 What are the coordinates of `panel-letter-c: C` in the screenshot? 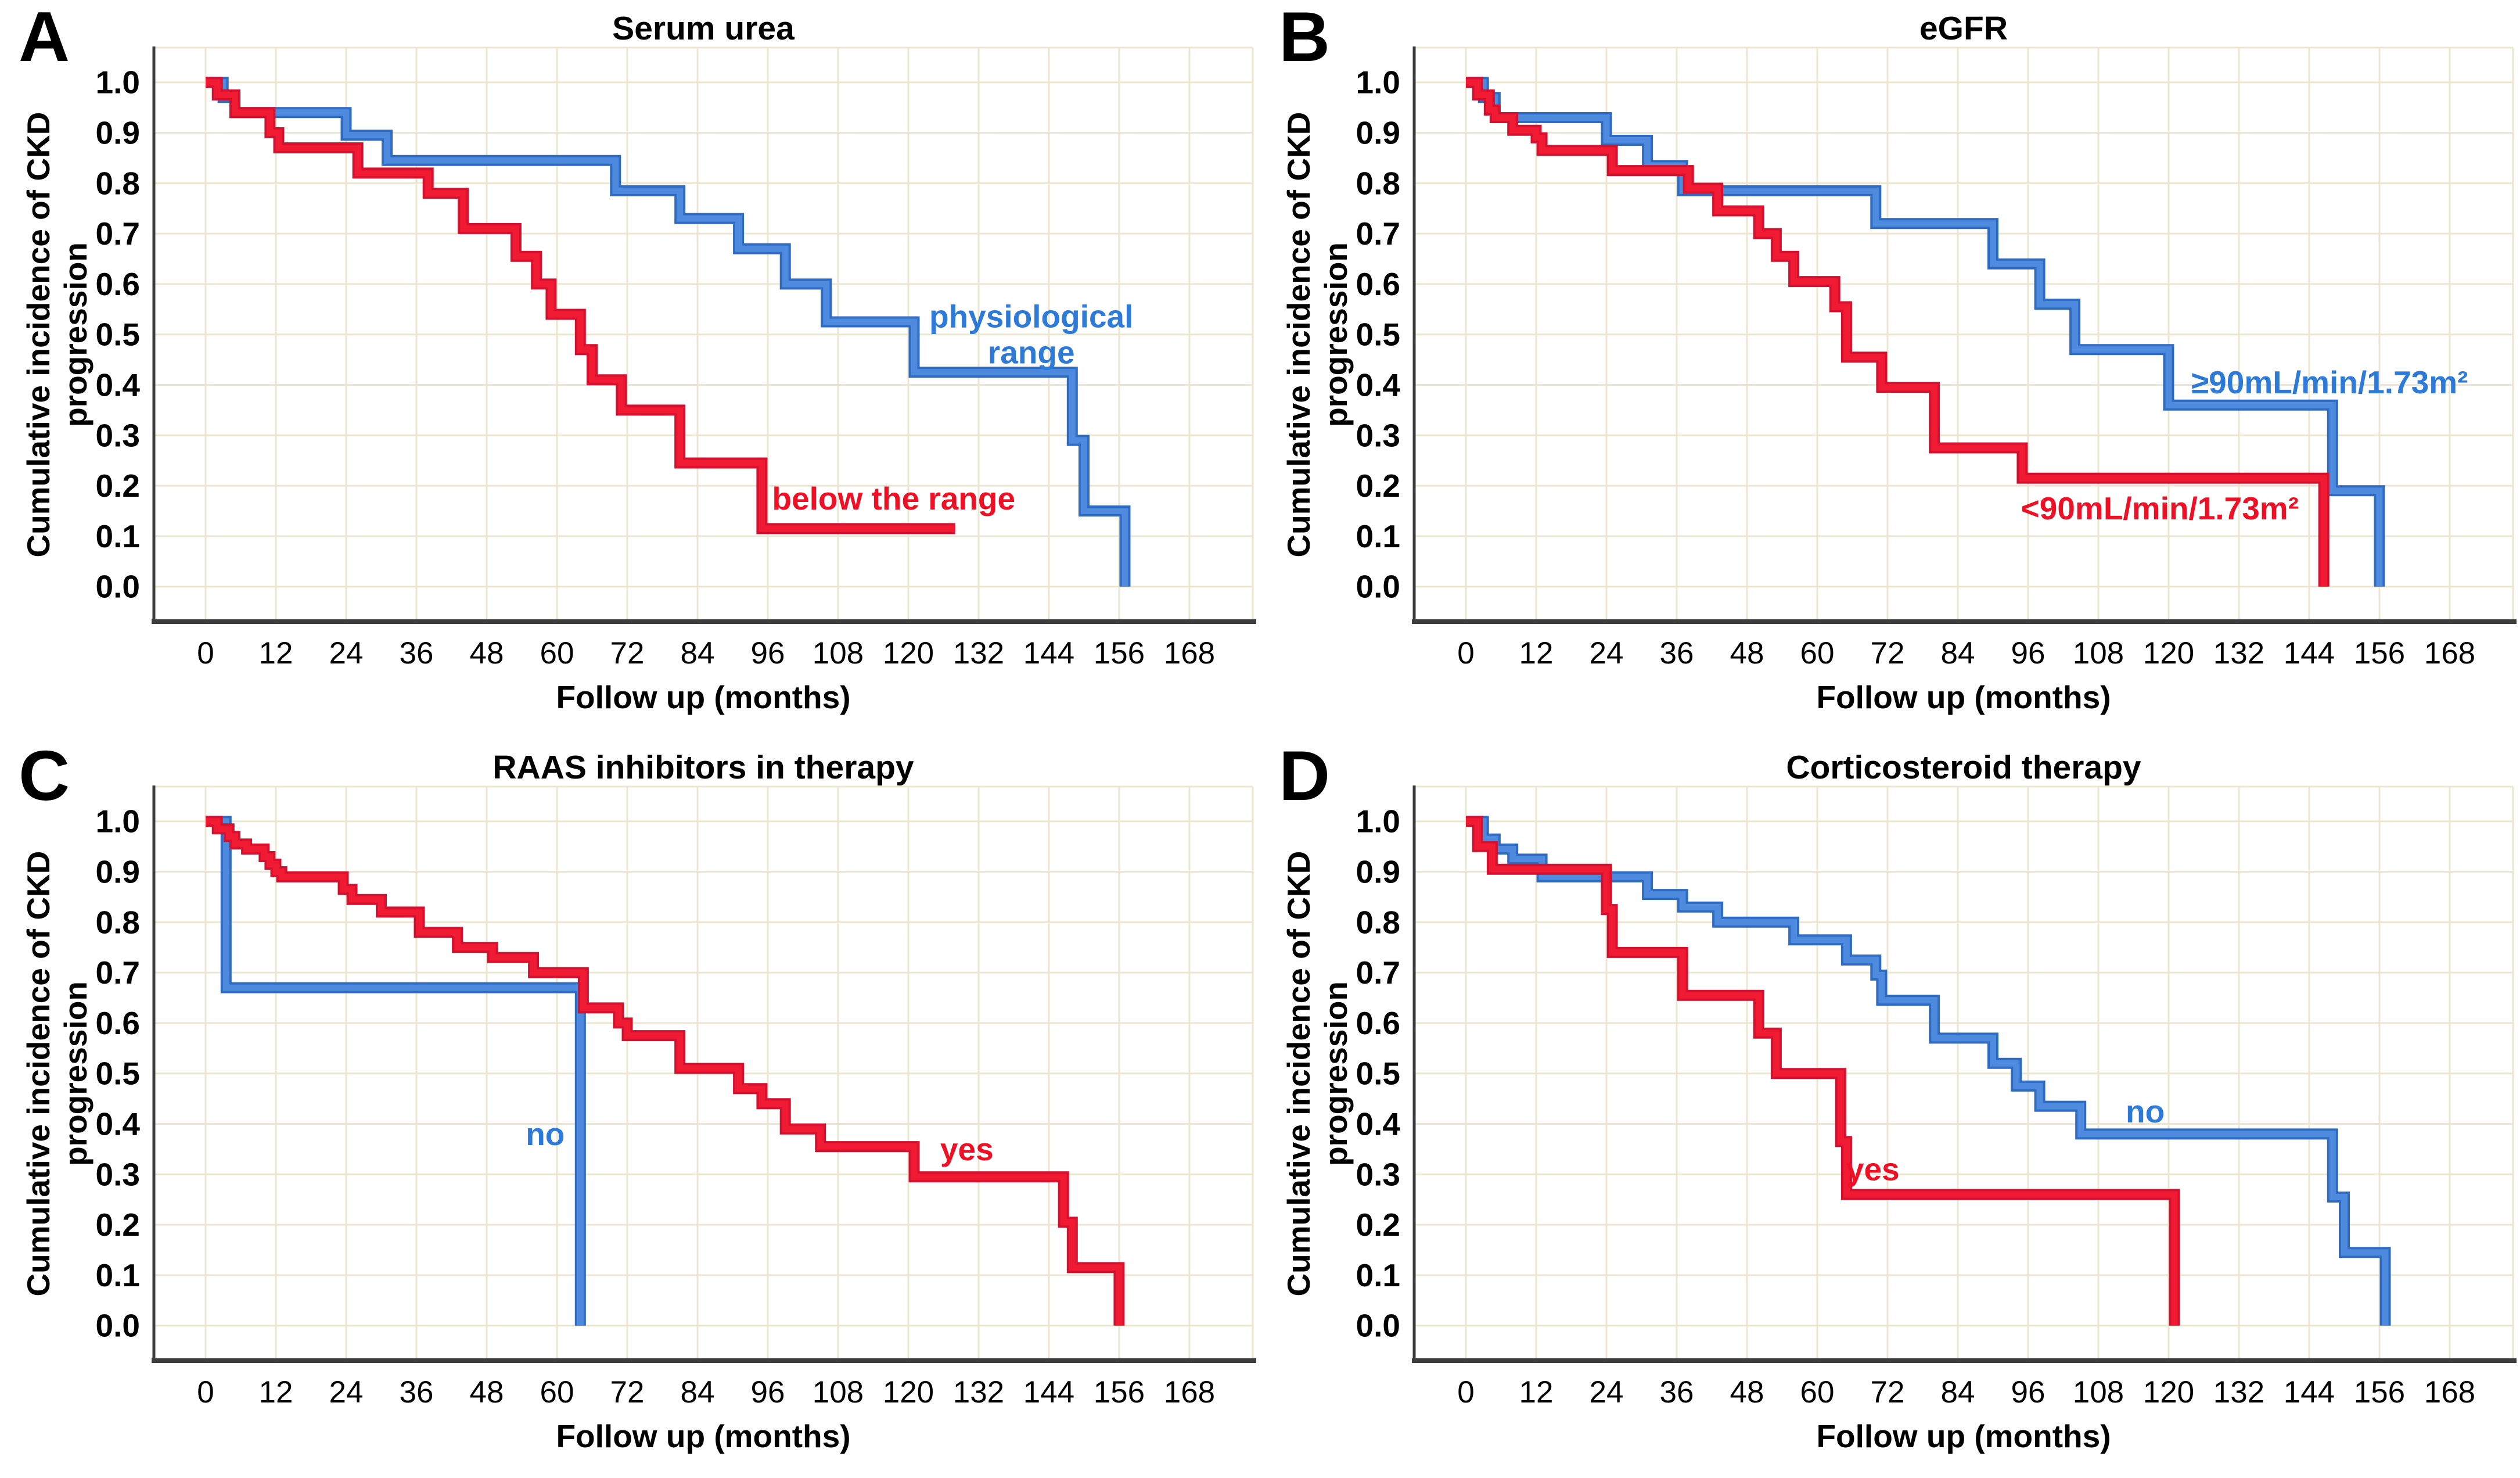 It's located at (44, 775).